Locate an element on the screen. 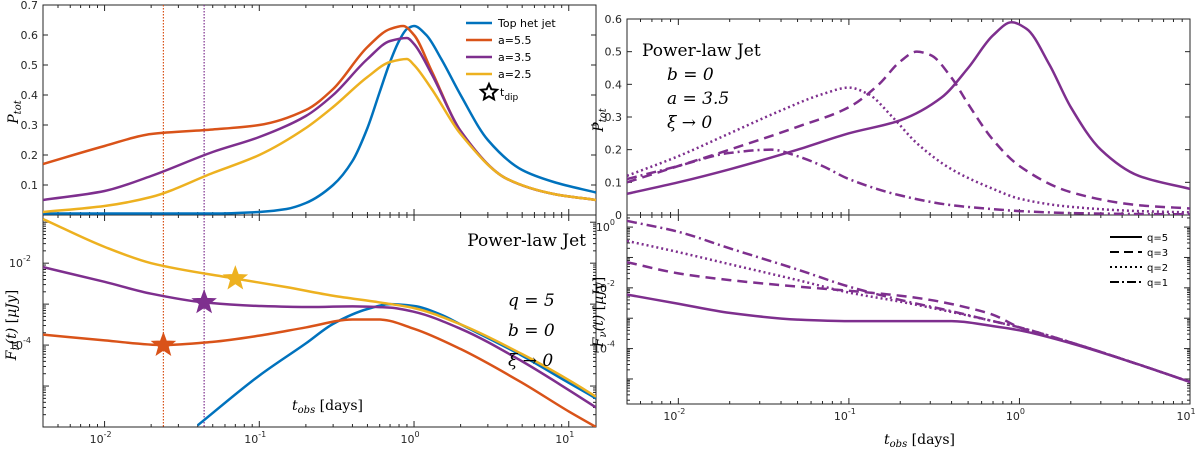 This screenshot has height=455, width=1200. left-annotation-xi: ξ → 0 is located at coordinates (530, 361).